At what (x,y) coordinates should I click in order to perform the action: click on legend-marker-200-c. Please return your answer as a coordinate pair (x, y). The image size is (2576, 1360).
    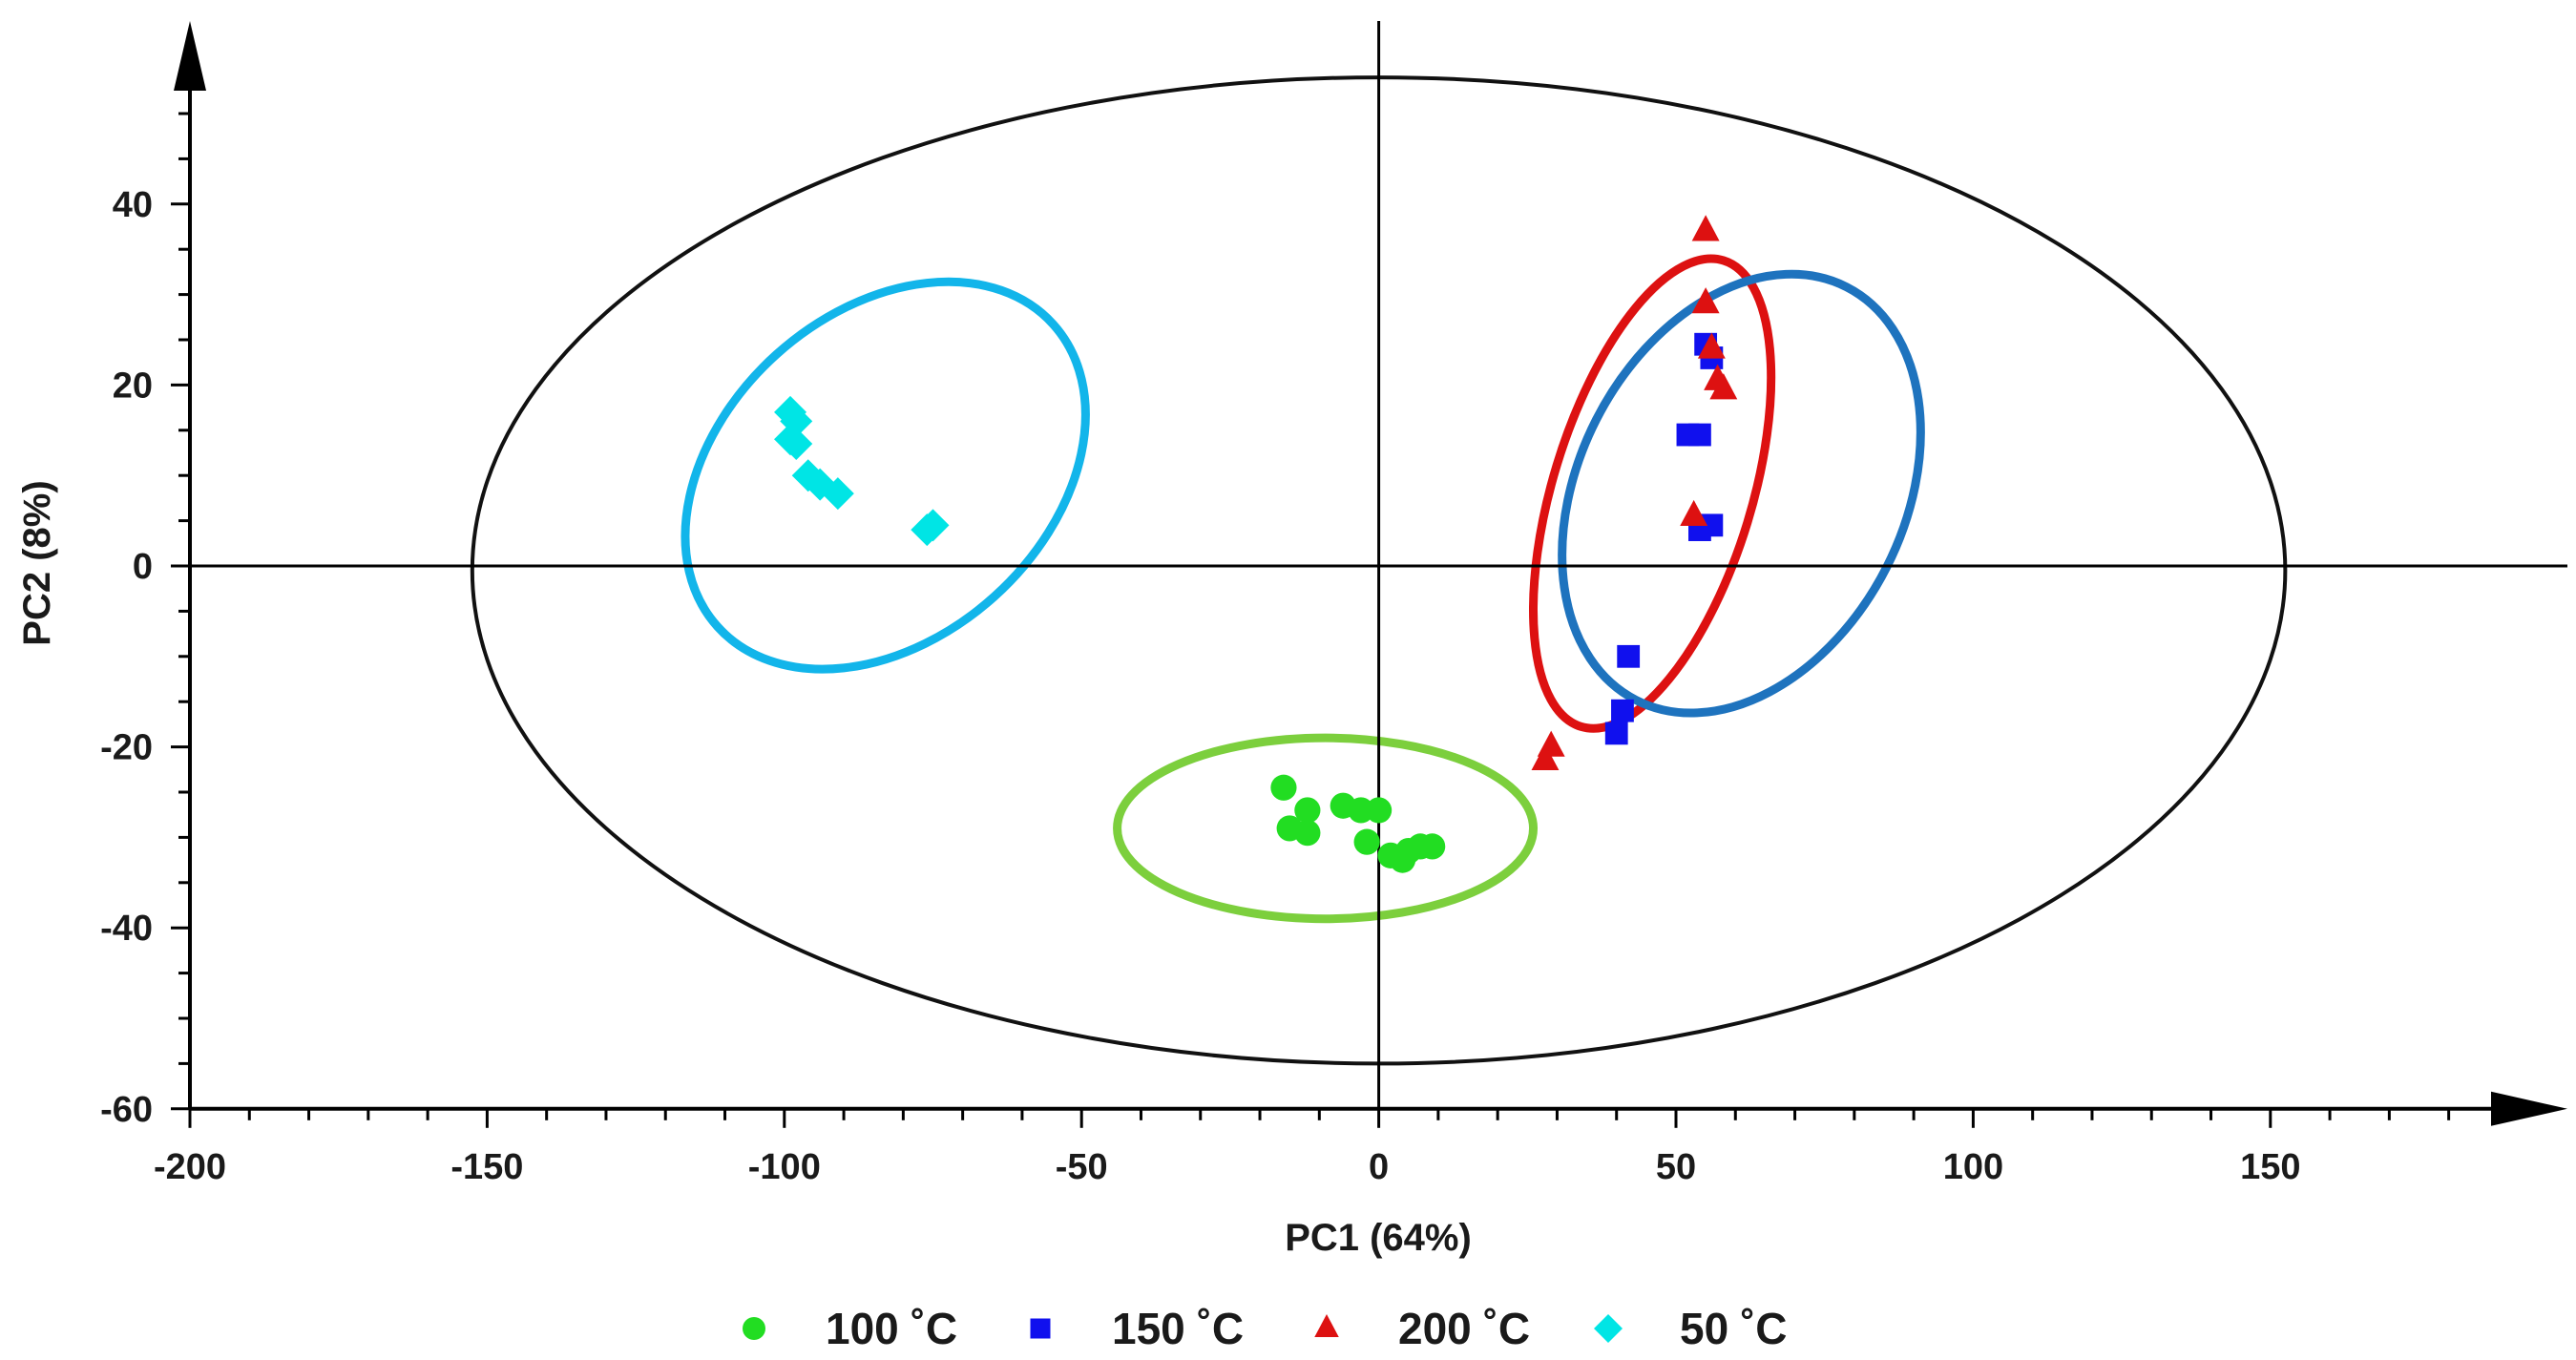
    Looking at the image, I should click on (1326, 1325).